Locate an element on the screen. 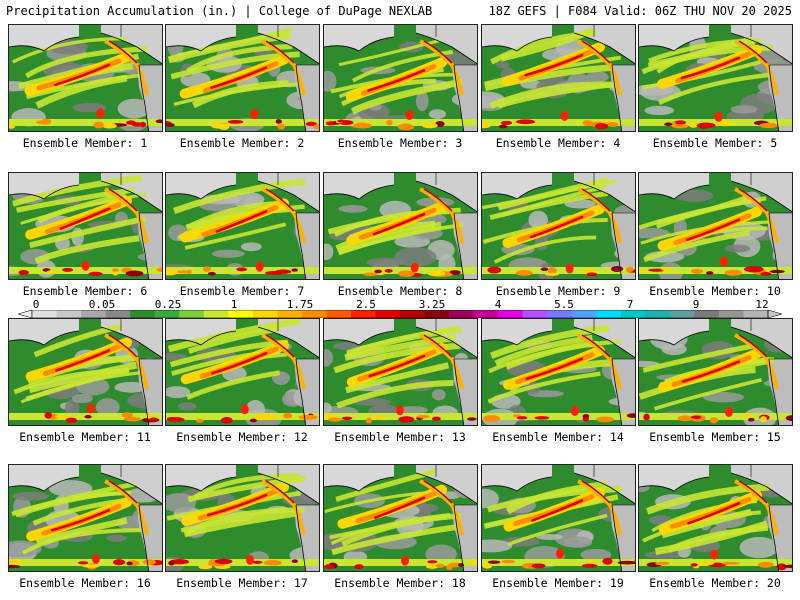 Image resolution: width=800 pixels, height=600 pixels. precipitation-colorbar is located at coordinates (400, 314).